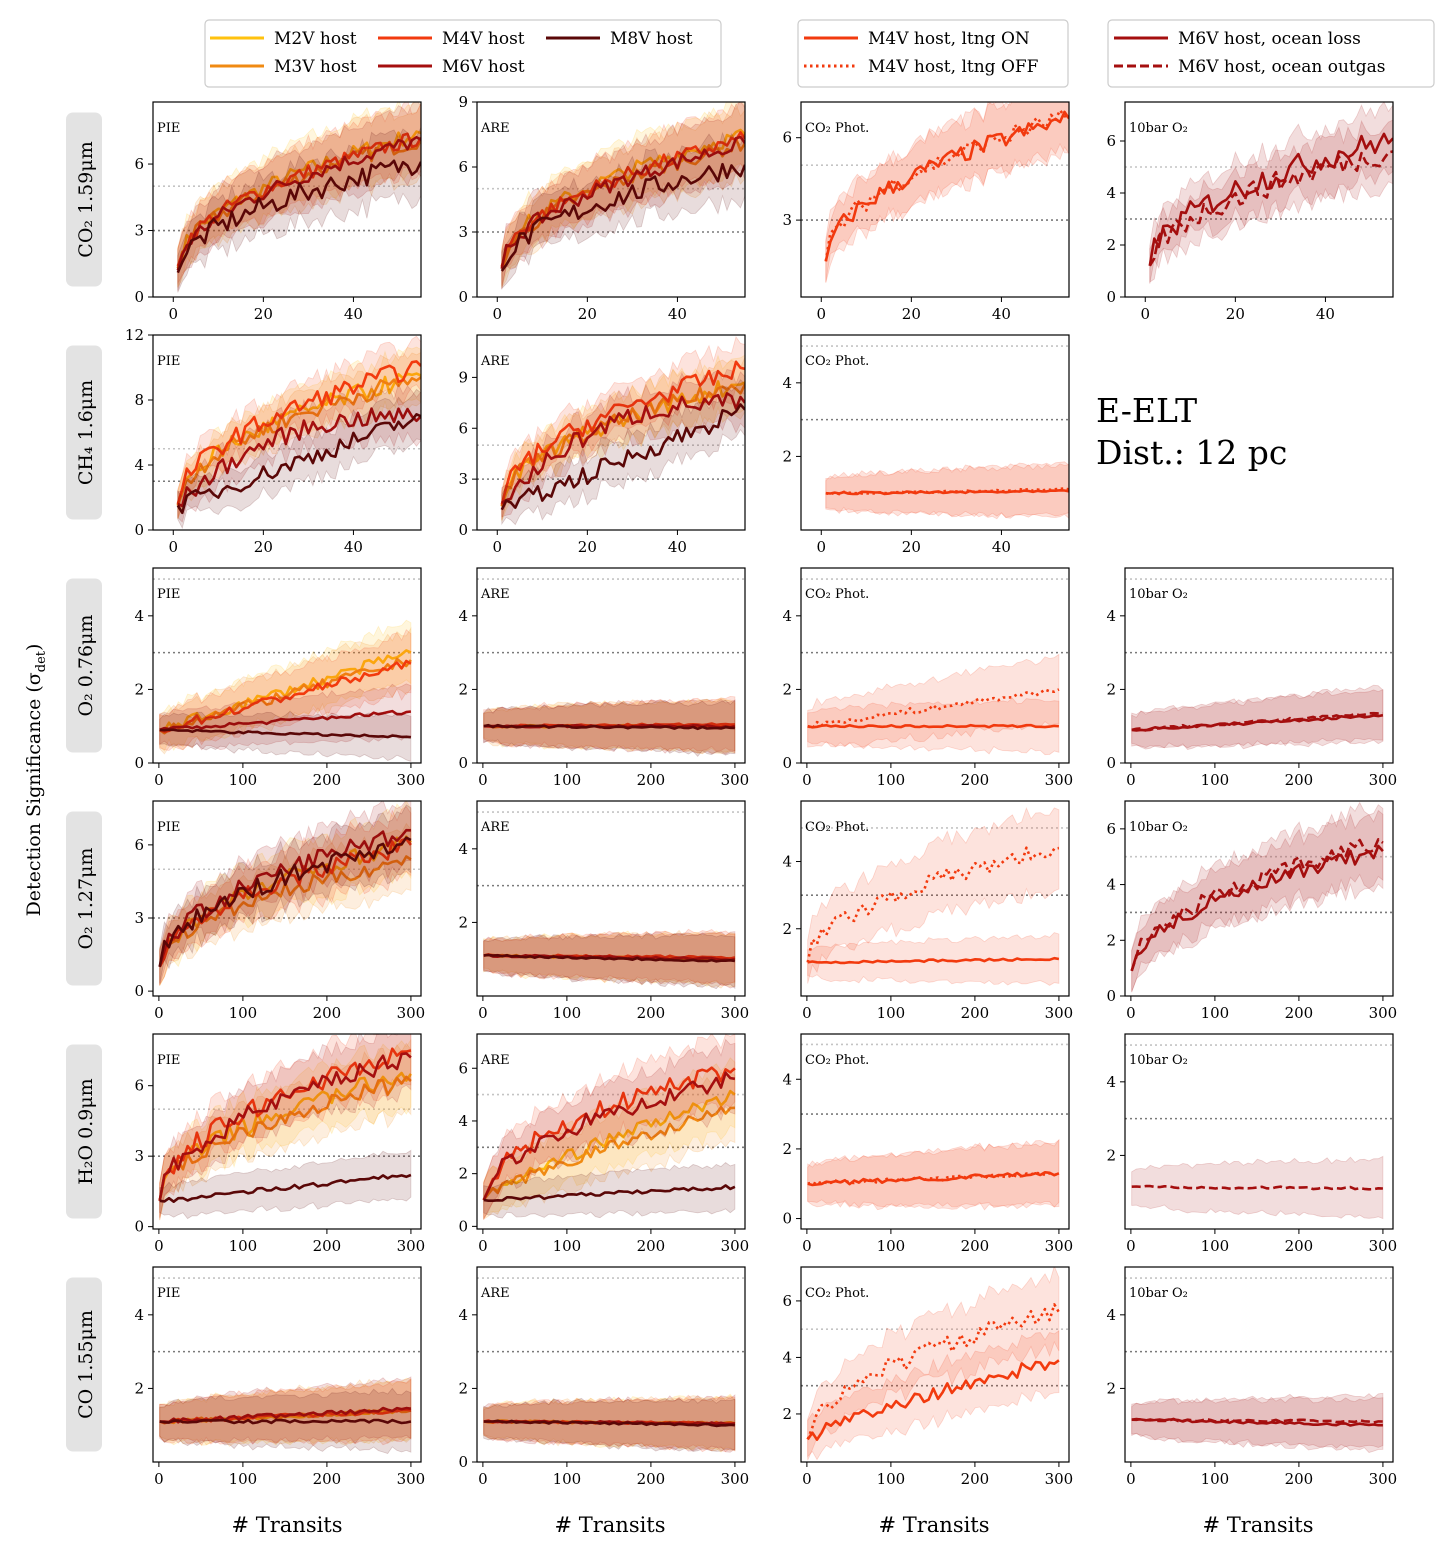 Image resolution: width=1456 pixels, height=1557 pixels. Describe the element at coordinates (603, 1377) in the screenshot. I see `panel-r5c1: 0 2 4 0 100 200 300 ARE` at that location.